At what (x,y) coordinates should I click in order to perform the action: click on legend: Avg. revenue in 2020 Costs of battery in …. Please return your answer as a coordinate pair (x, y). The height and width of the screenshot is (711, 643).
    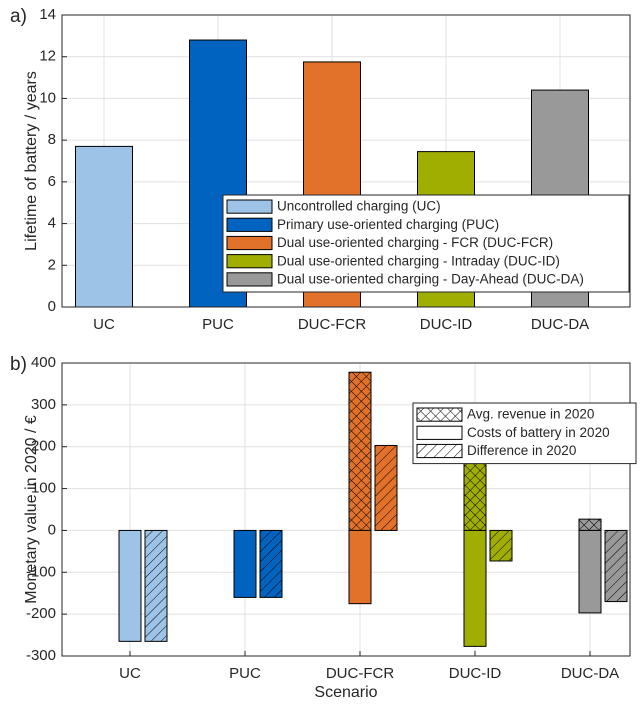
    Looking at the image, I should click on (524, 433).